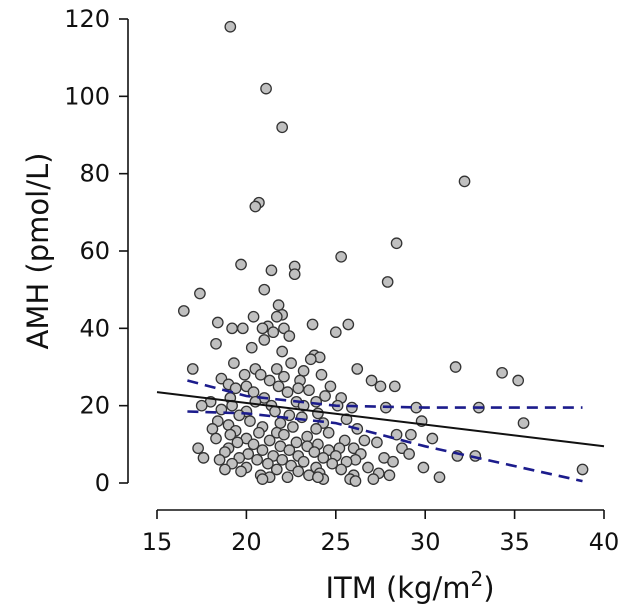 The height and width of the screenshot is (610, 625). I want to click on x-axis-label: ITM (kg/m2), so click(409, 586).